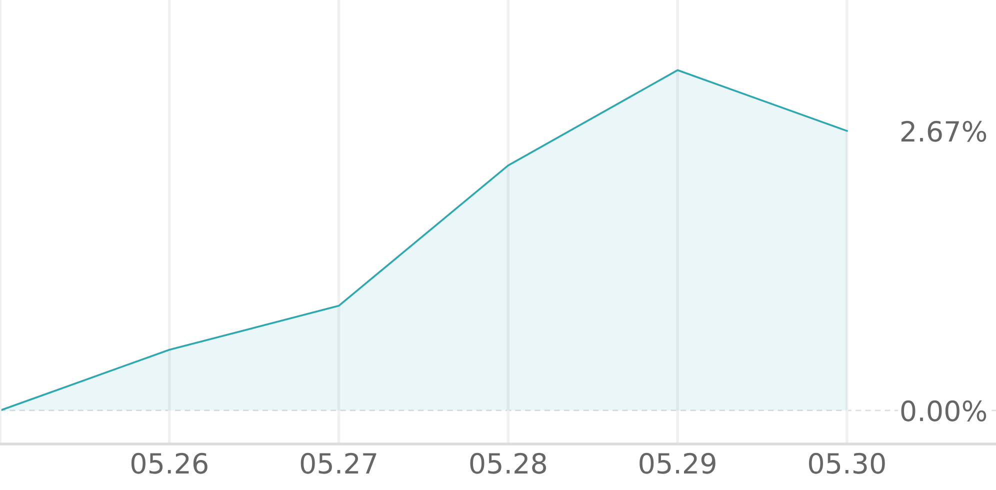 This screenshot has height=490, width=996. Describe the element at coordinates (943, 411) in the screenshot. I see `y-tick-label: 0.00%` at that location.